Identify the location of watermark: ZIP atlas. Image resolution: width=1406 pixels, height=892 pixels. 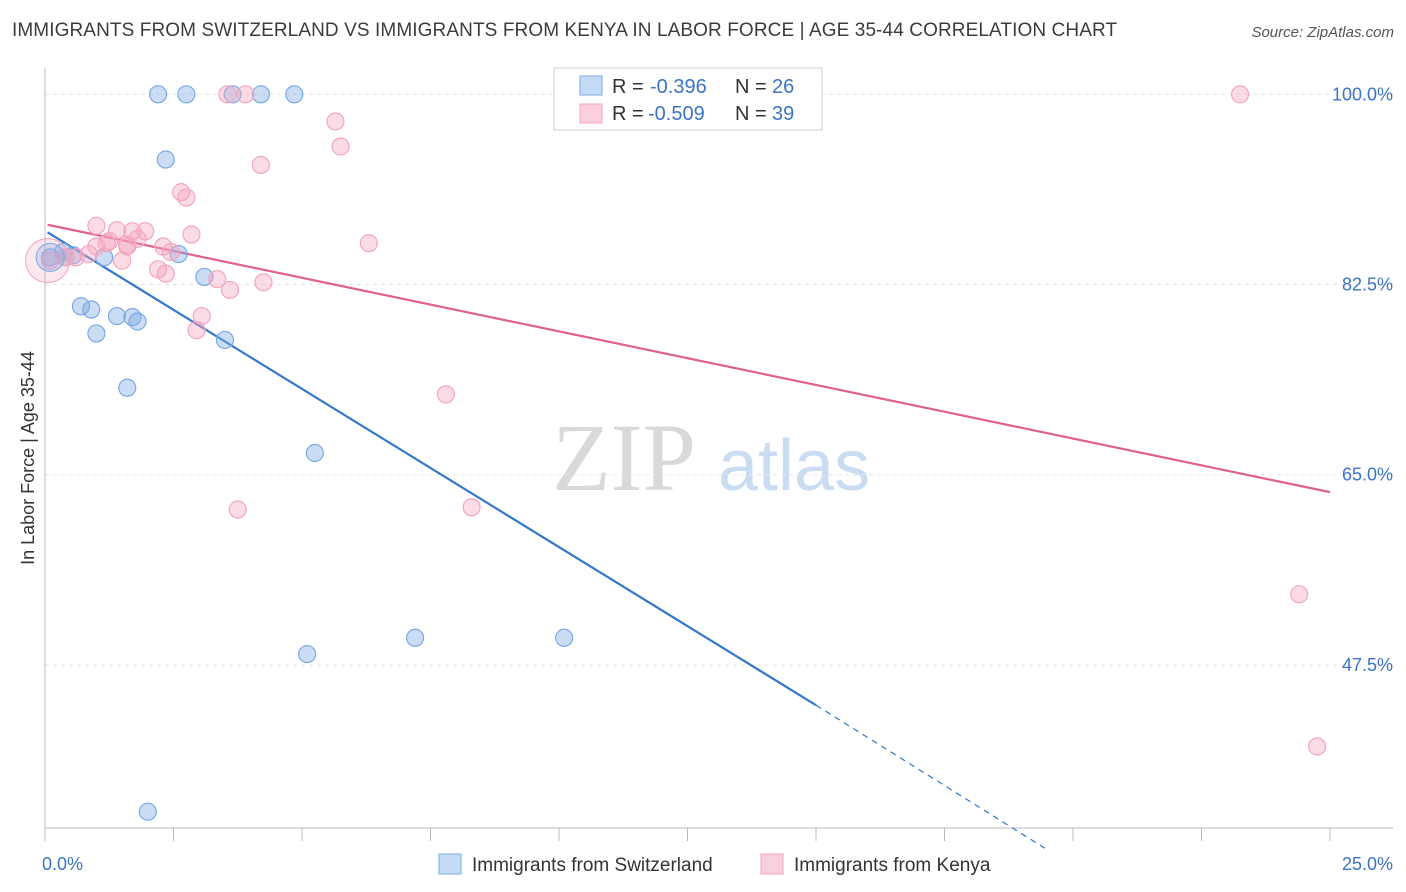
(711, 457).